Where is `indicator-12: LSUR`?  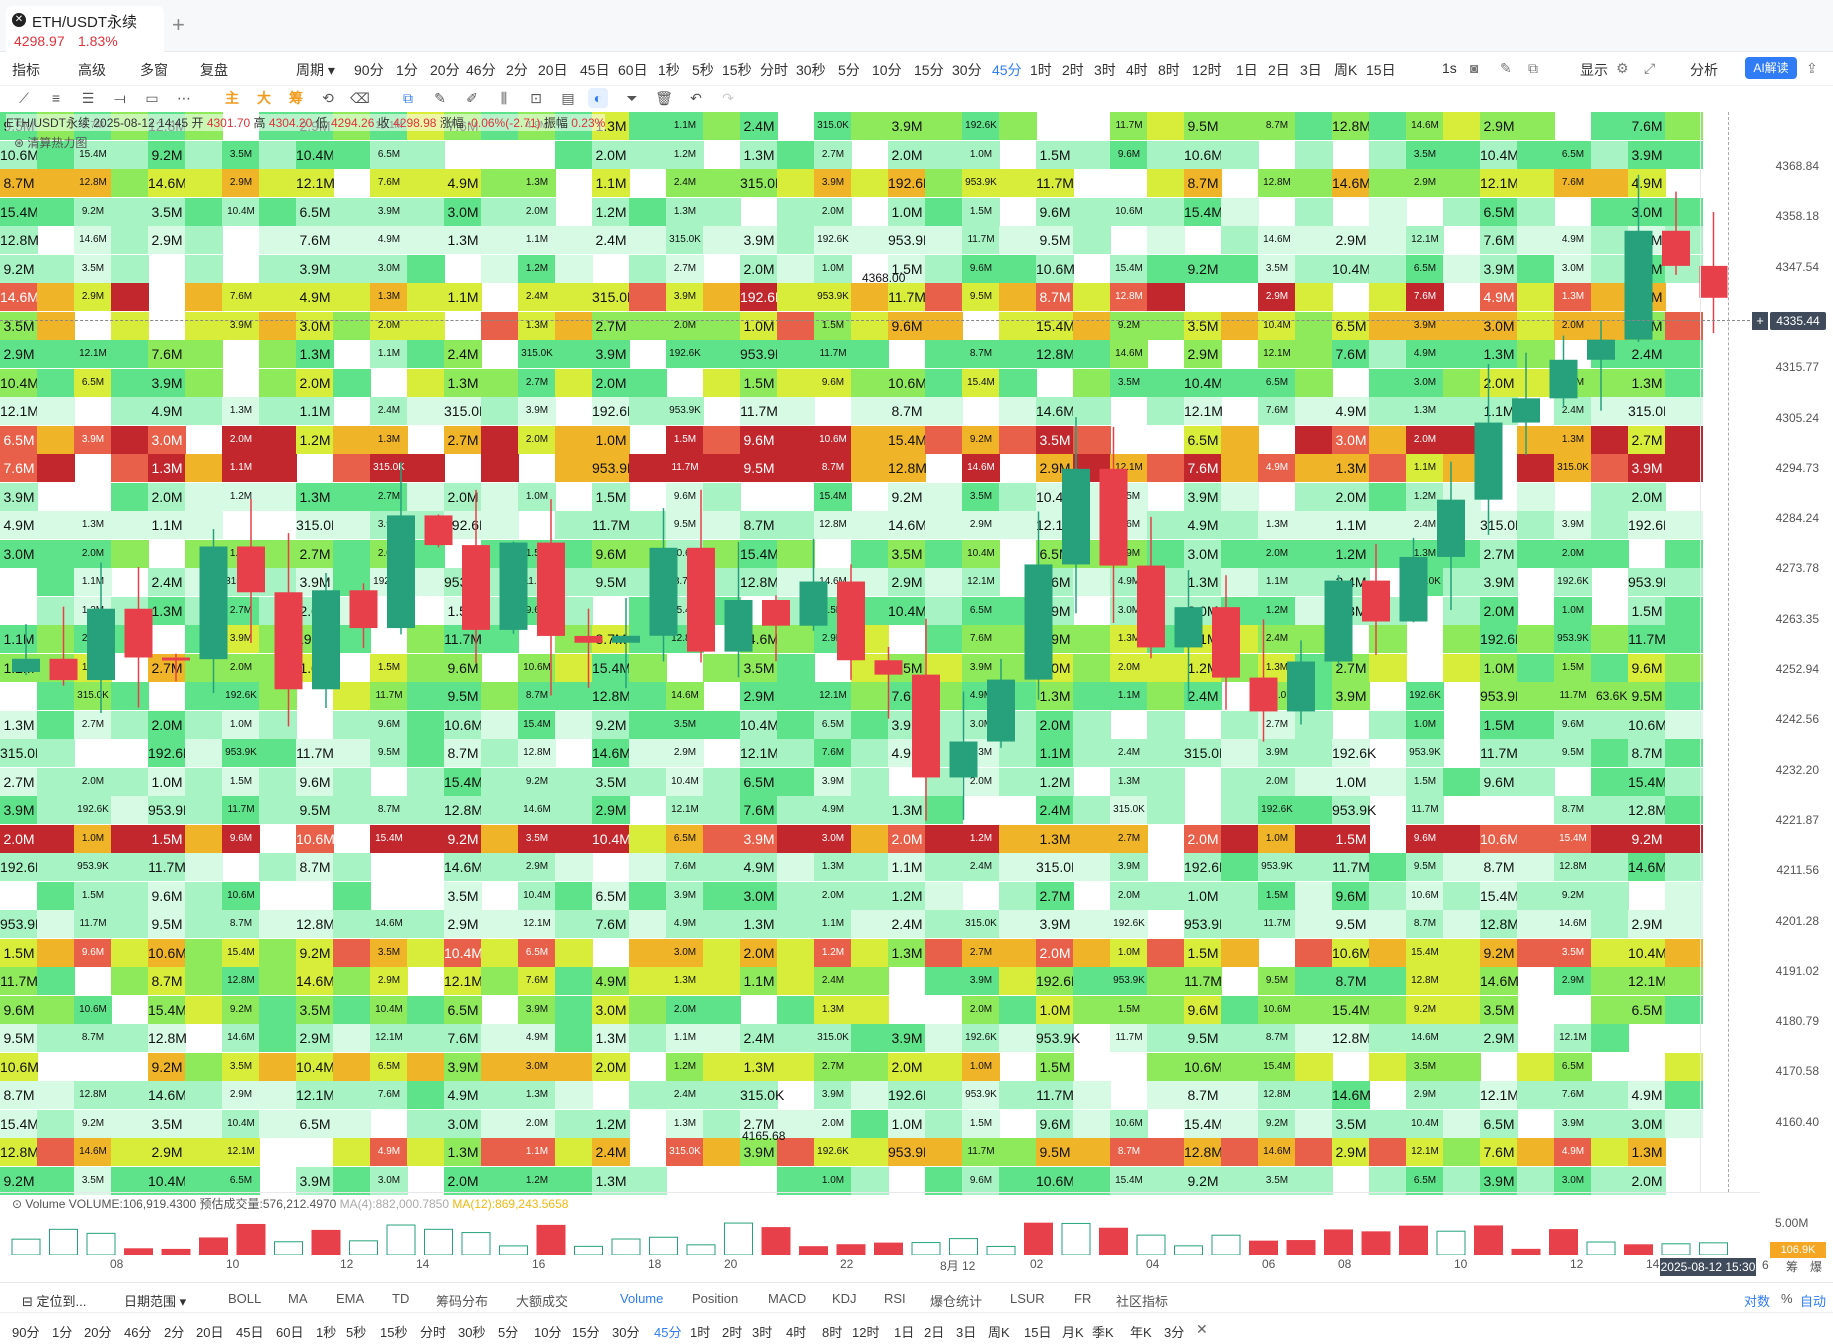 indicator-12: LSUR is located at coordinates (1027, 1298).